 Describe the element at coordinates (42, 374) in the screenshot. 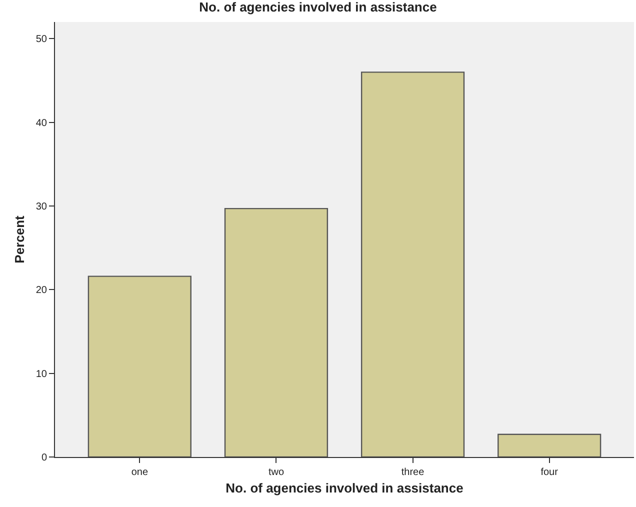

I see `y-tick-label: 10` at that location.